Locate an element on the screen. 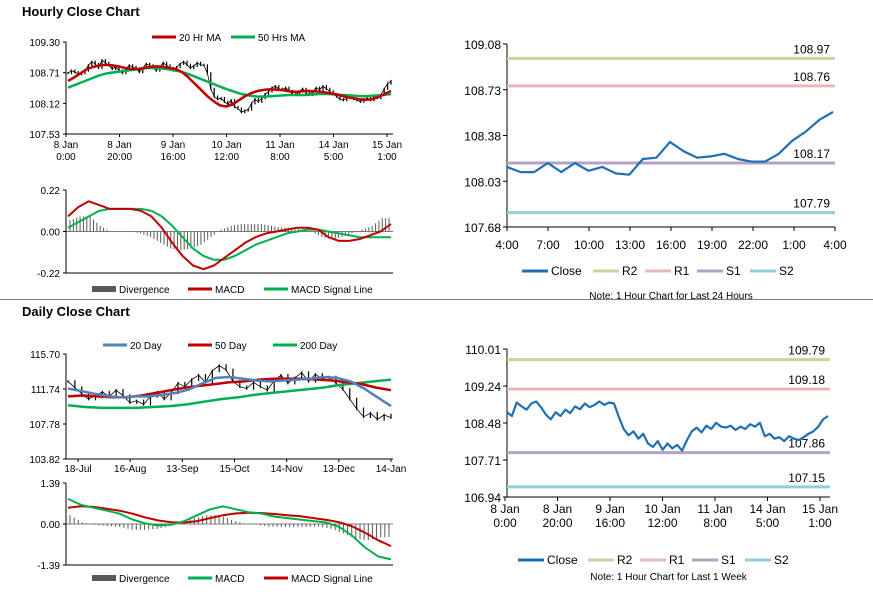 This screenshot has width=873, height=601. daily-levels-xtick-label: 1:00 is located at coordinates (820, 523).